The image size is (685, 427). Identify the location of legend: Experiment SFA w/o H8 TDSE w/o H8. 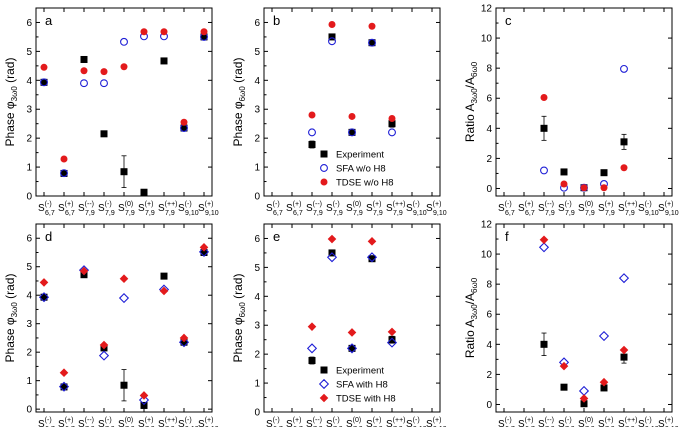
(357, 169).